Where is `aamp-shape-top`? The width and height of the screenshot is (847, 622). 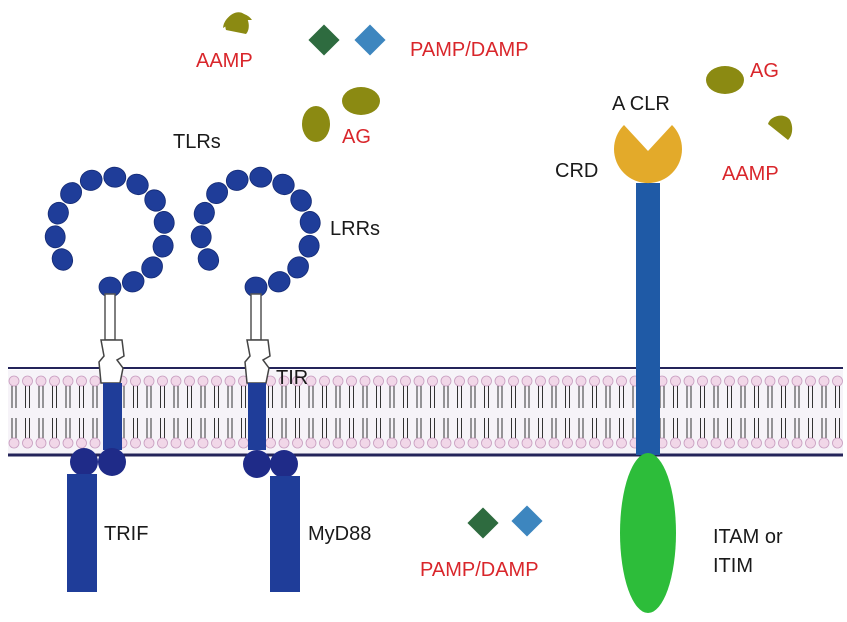 aamp-shape-top is located at coordinates (237, 23).